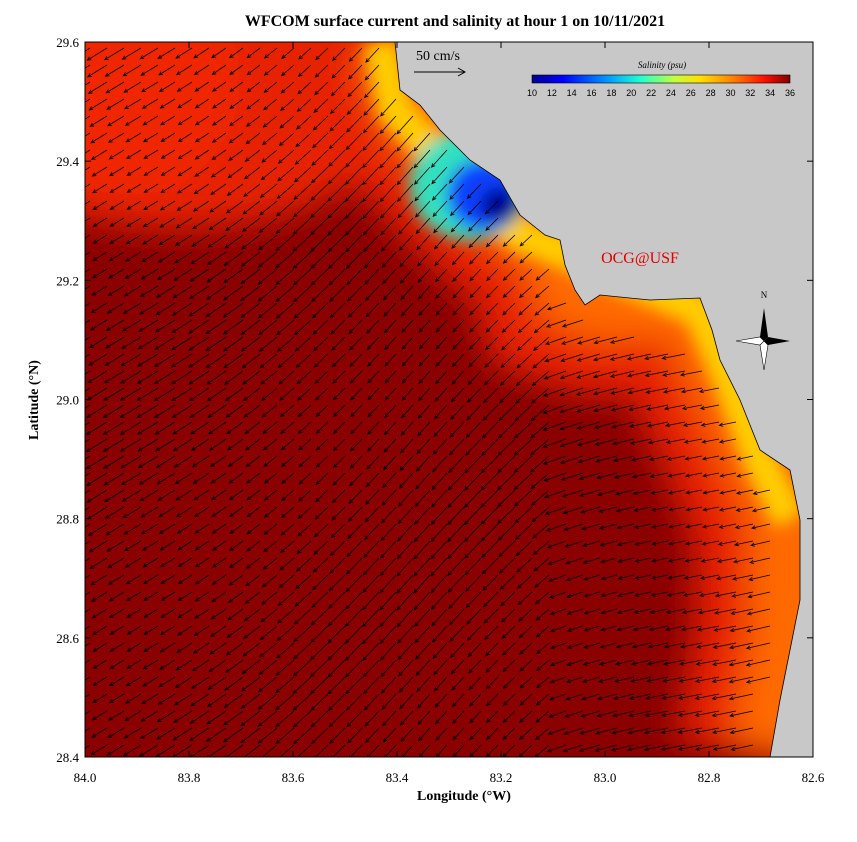 The width and height of the screenshot is (857, 842). Describe the element at coordinates (438, 56) in the screenshot. I see `scale-label: 50 cm/s` at that location.